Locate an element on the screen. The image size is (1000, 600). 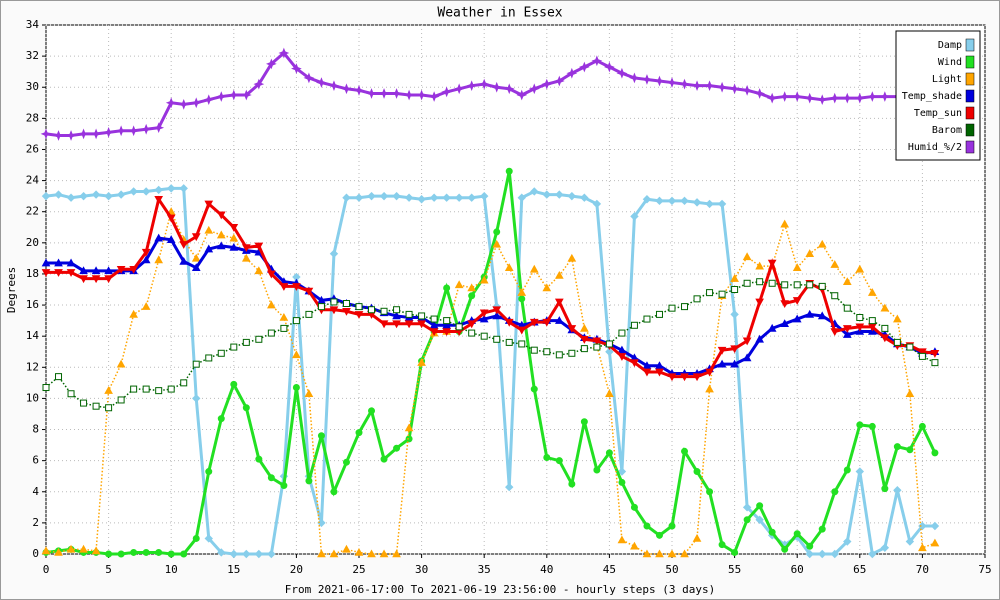
legend-label: Barom is located at coordinates (947, 130).